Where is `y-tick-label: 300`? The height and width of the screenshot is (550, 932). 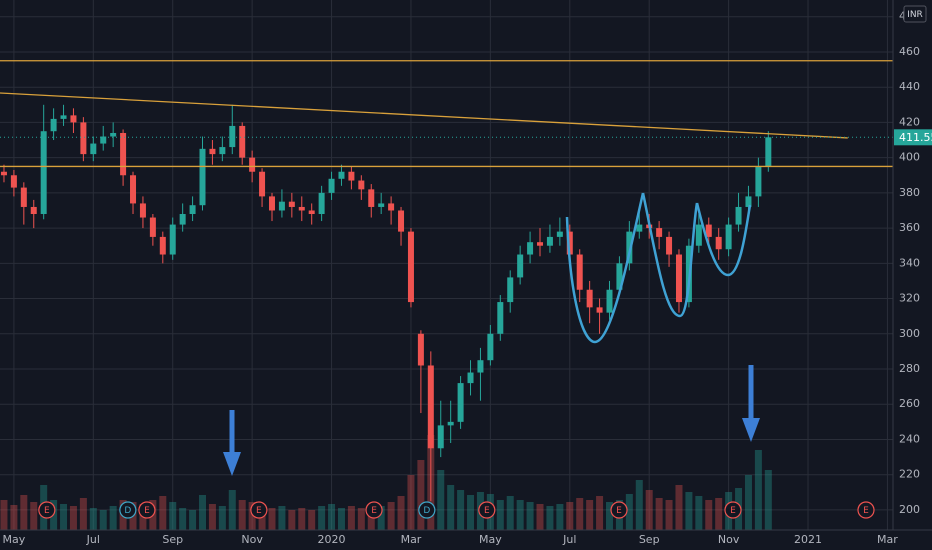 y-tick-label: 300 is located at coordinates (909, 333).